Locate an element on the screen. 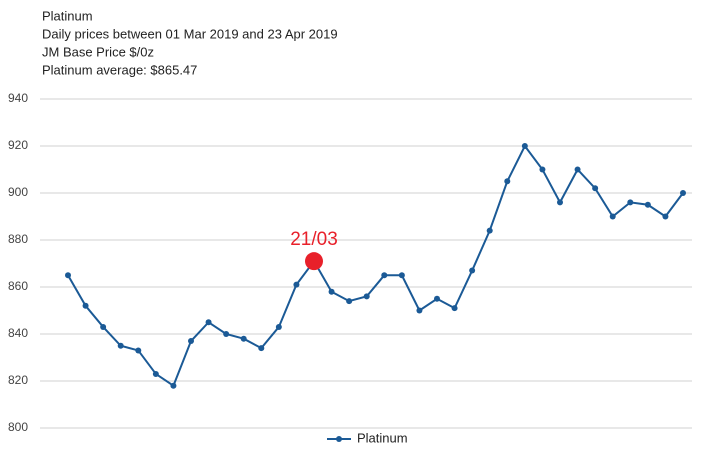  y-tick-label: 860 is located at coordinates (18, 286).